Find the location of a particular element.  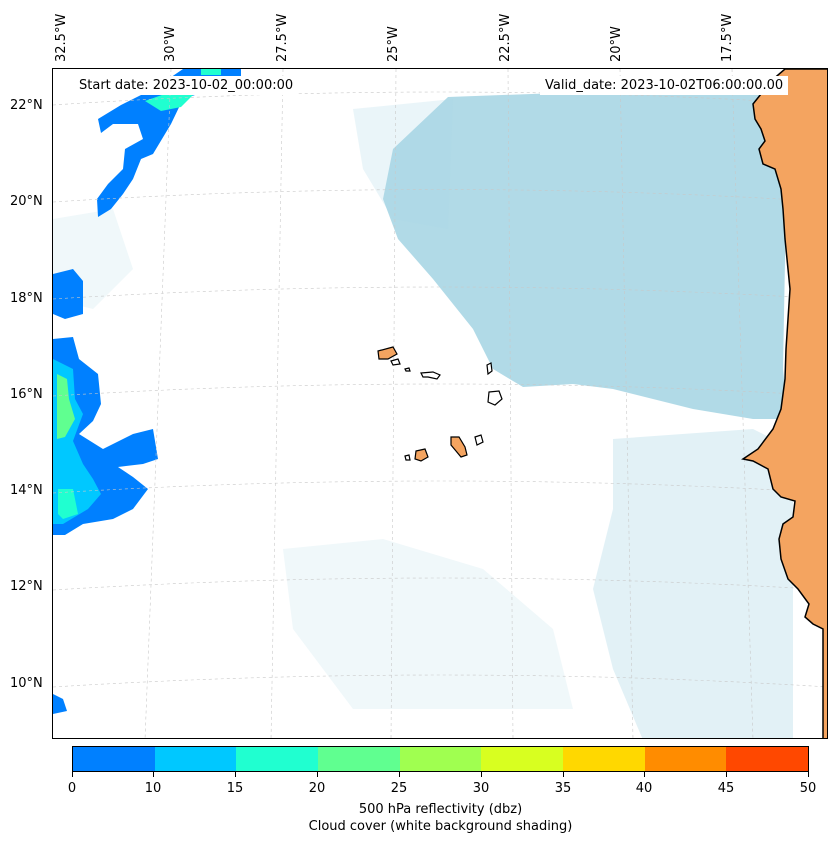

lon-label-25w: 25°W is located at coordinates (393, 44).